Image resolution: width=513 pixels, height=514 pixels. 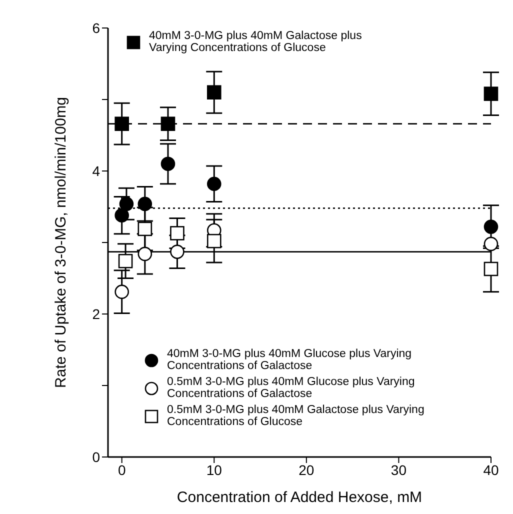 I want to click on x-tick-label: 10, so click(x=214, y=470).